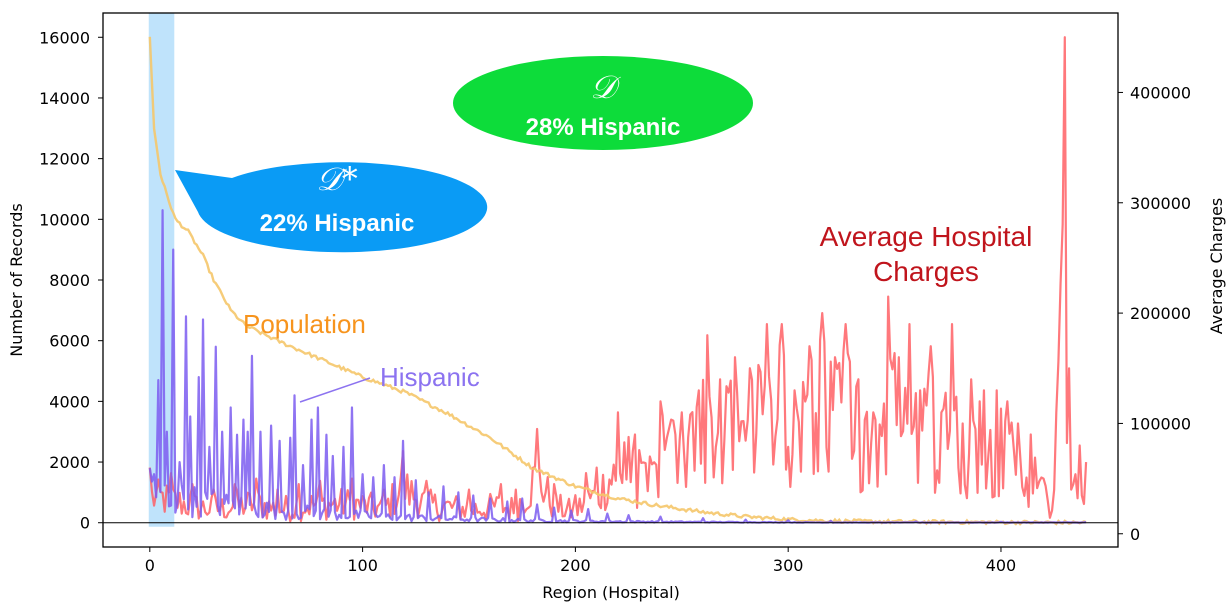 This screenshot has height=609, width=1231. Describe the element at coordinates (64, 219) in the screenshot. I see `y-tick-label: 10000` at that location.